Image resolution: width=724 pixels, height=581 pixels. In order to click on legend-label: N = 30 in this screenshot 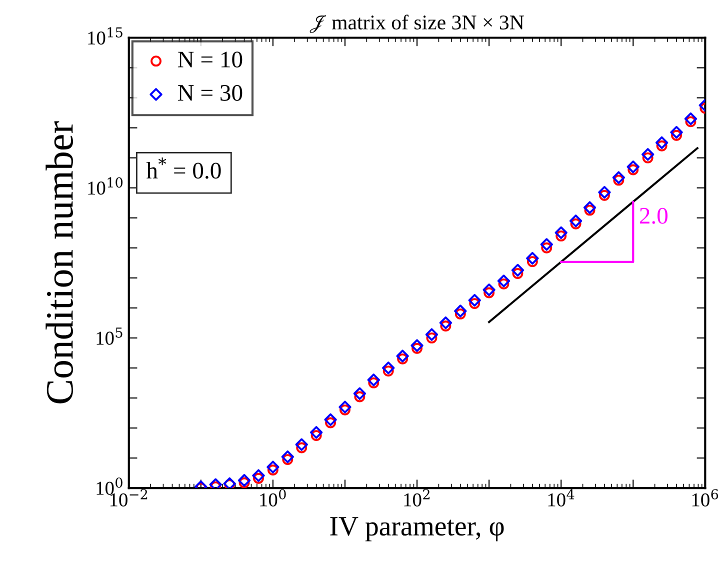, I will do `click(210, 92)`.